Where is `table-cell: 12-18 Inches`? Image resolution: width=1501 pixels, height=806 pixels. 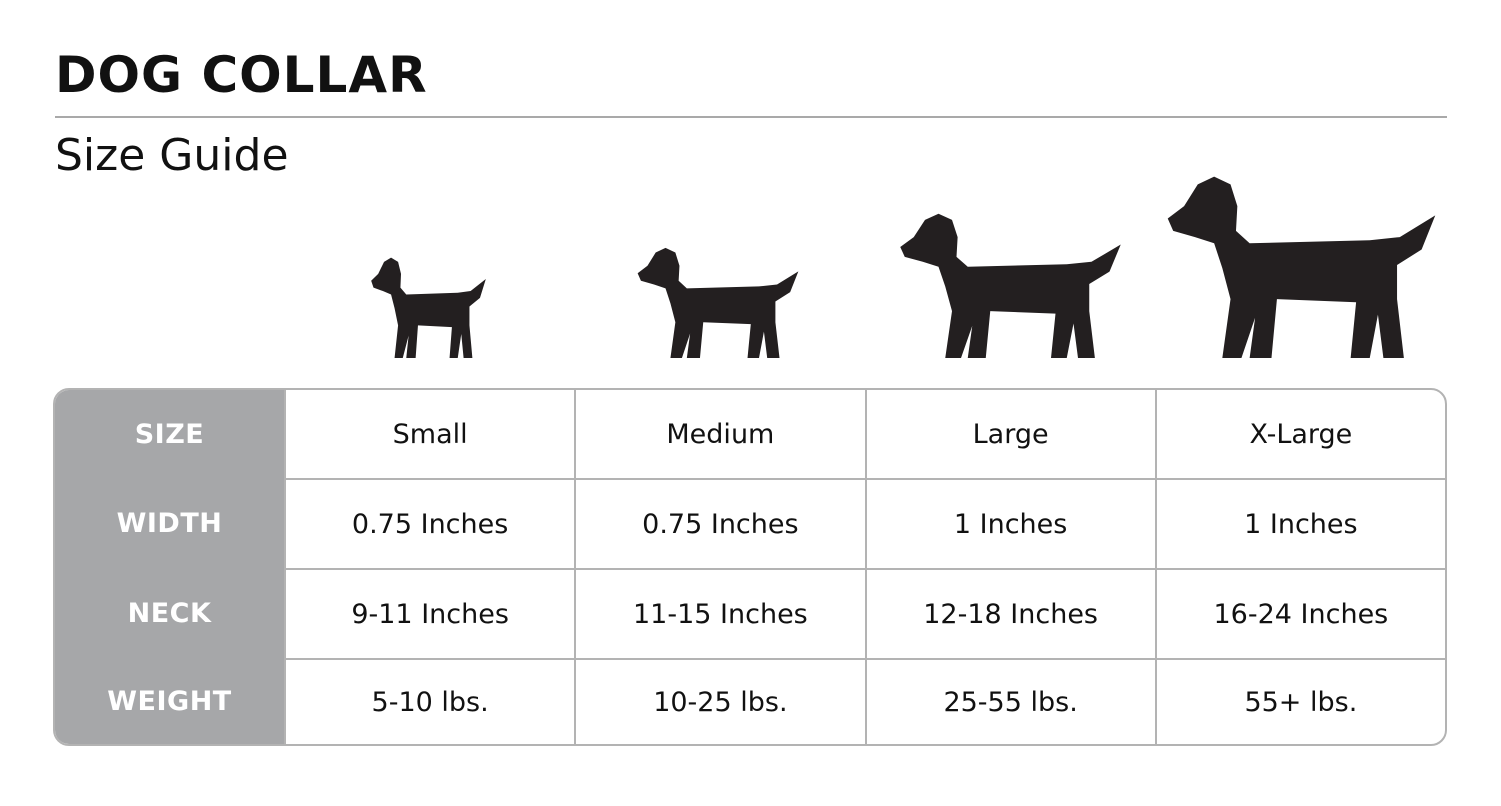 table-cell: 12-18 Inches is located at coordinates (1009, 613).